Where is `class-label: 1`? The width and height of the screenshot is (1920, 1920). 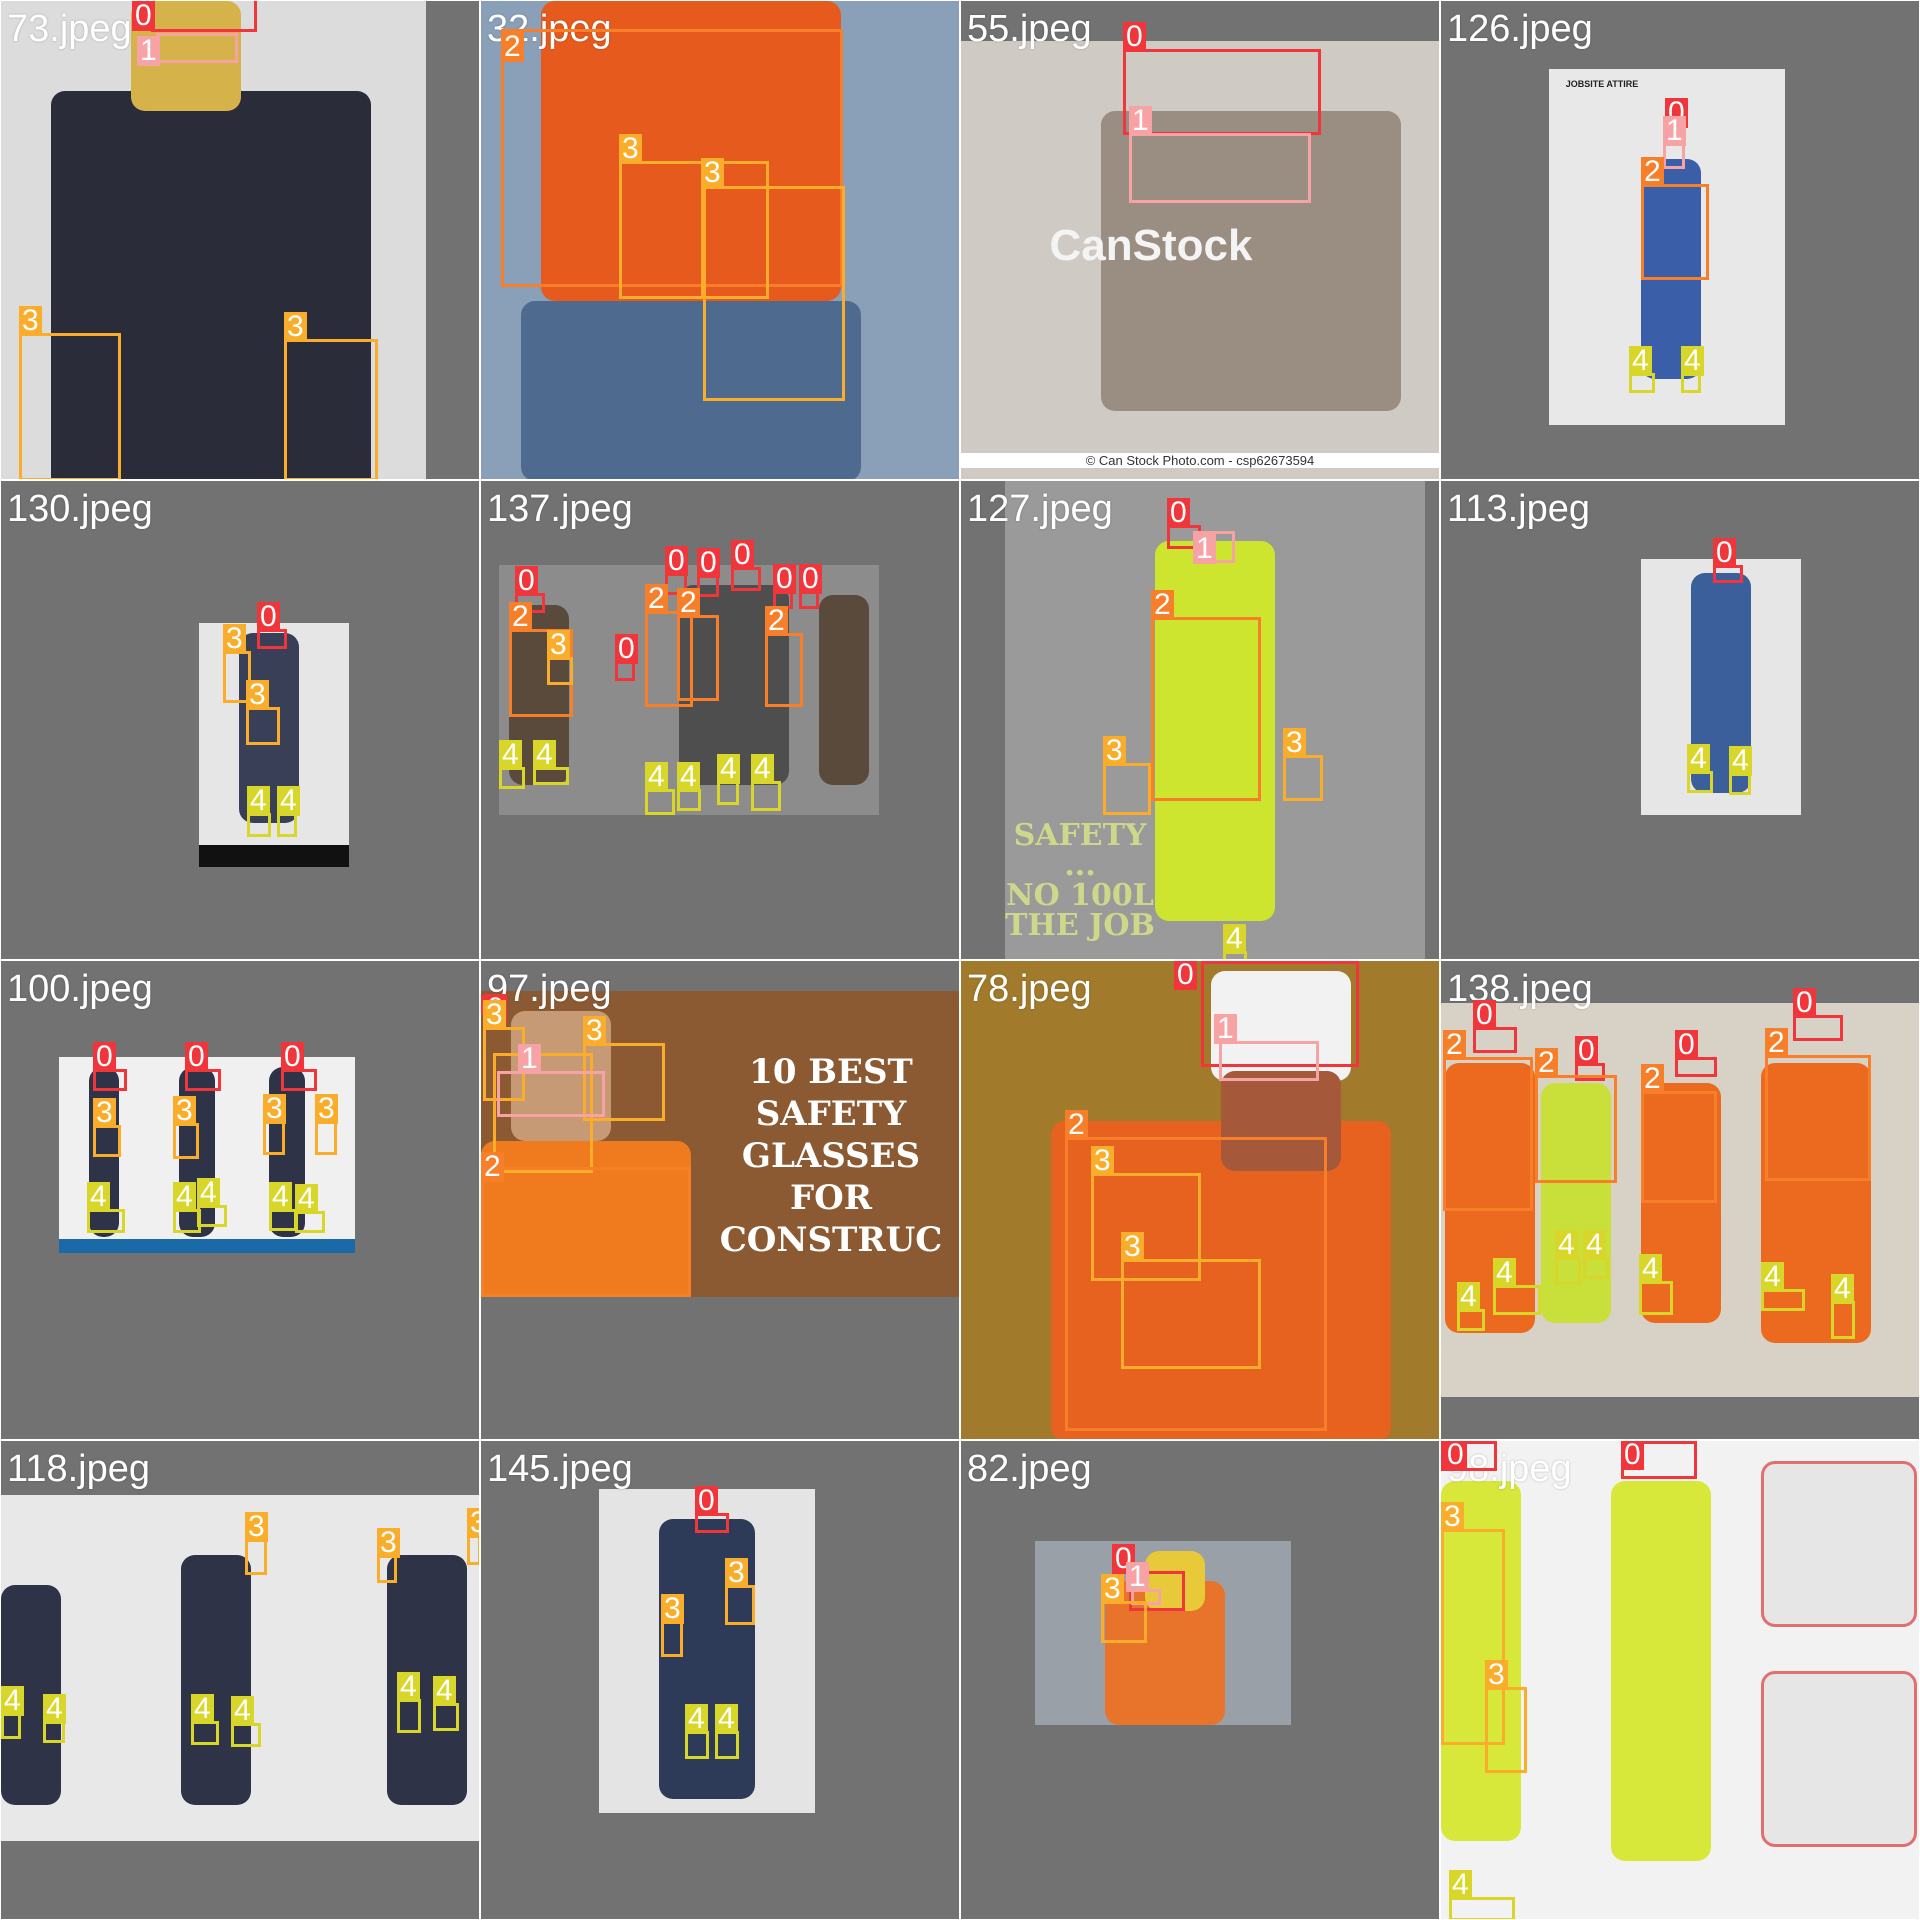 class-label: 1 is located at coordinates (148, 51).